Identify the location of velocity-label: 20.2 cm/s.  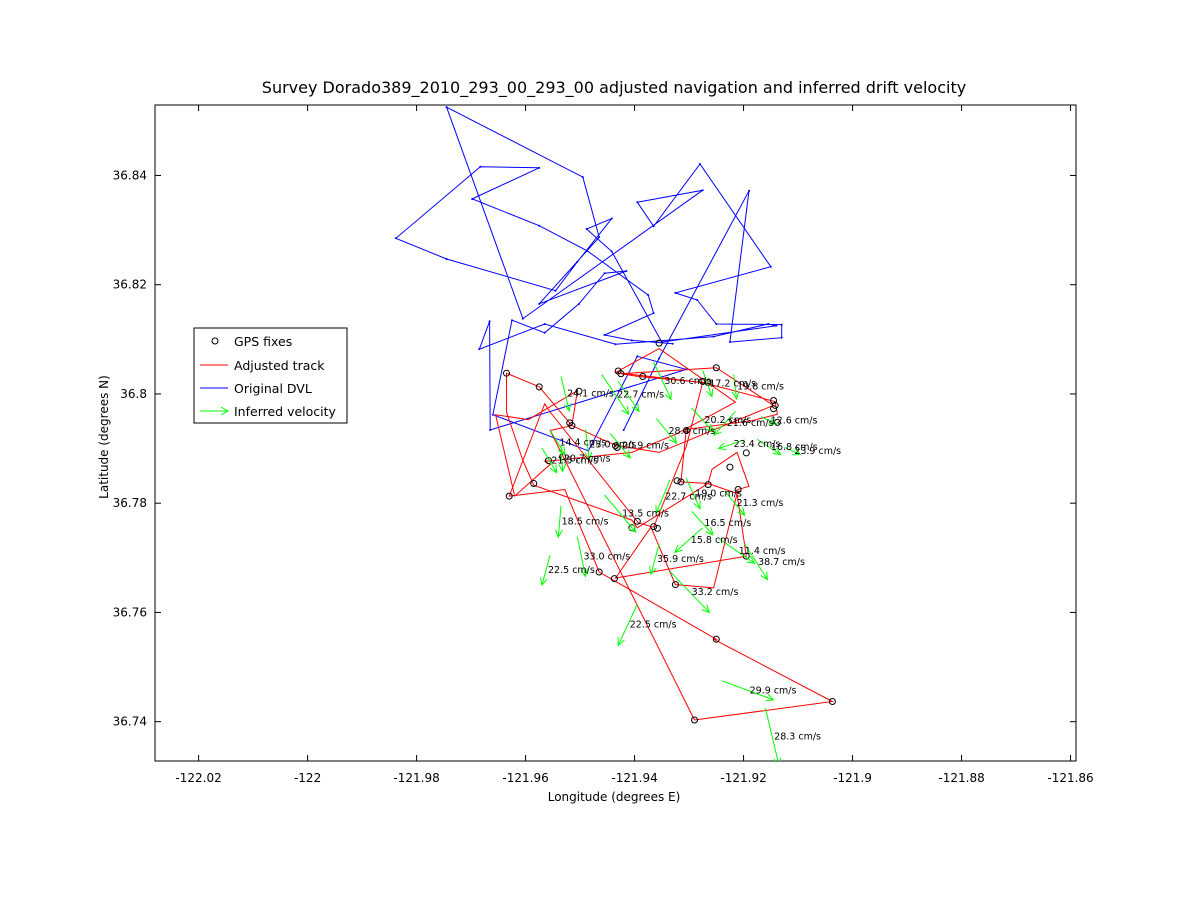
(727, 420).